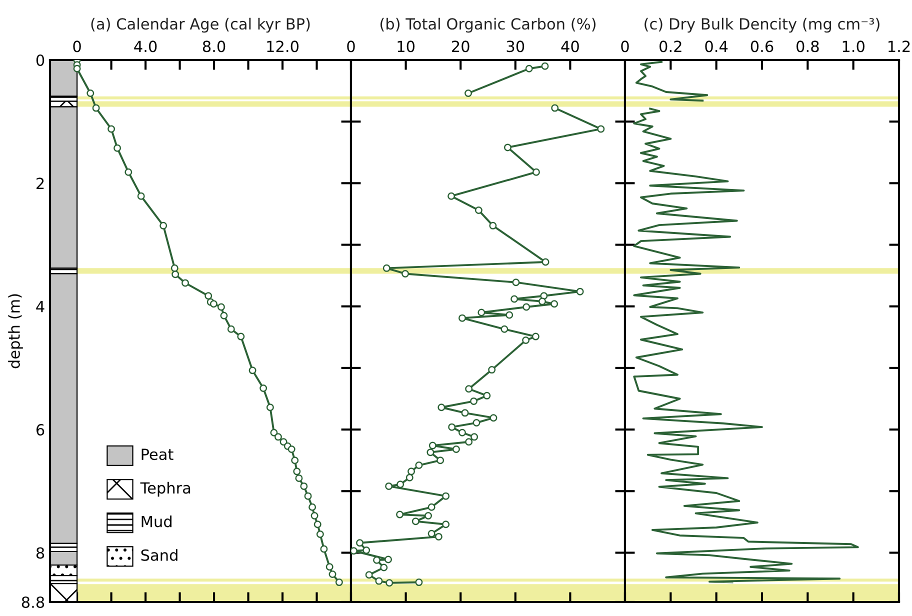  I want to click on x-tick-label: 0.2, so click(671, 46).